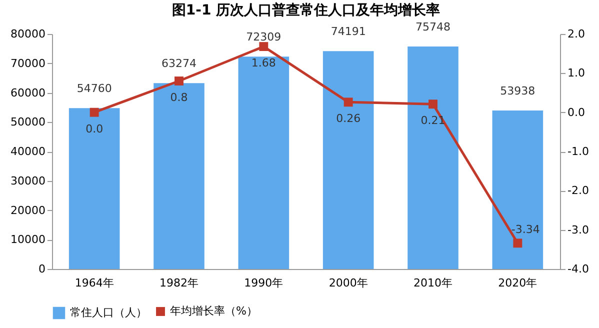  I want to click on x-tick-label: 2010年, so click(433, 283).